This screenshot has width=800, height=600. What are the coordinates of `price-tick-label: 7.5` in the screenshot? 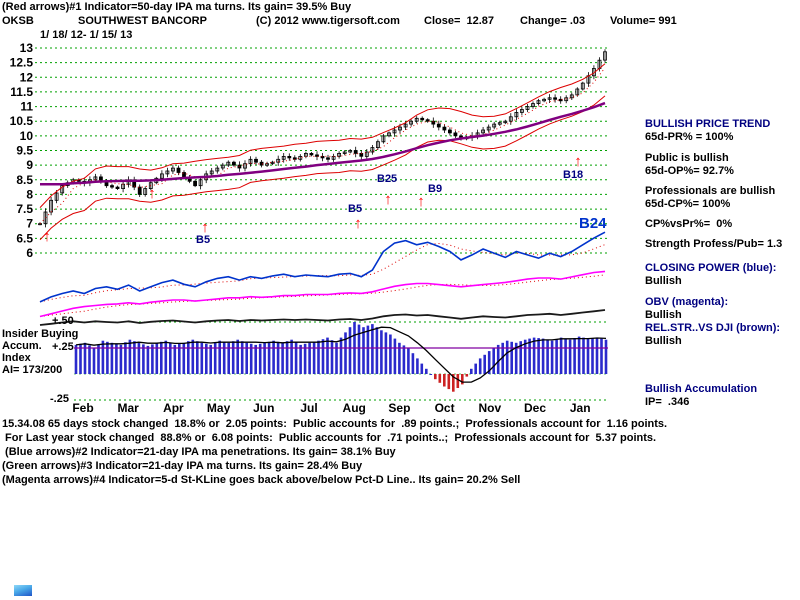 It's located at (24, 209).